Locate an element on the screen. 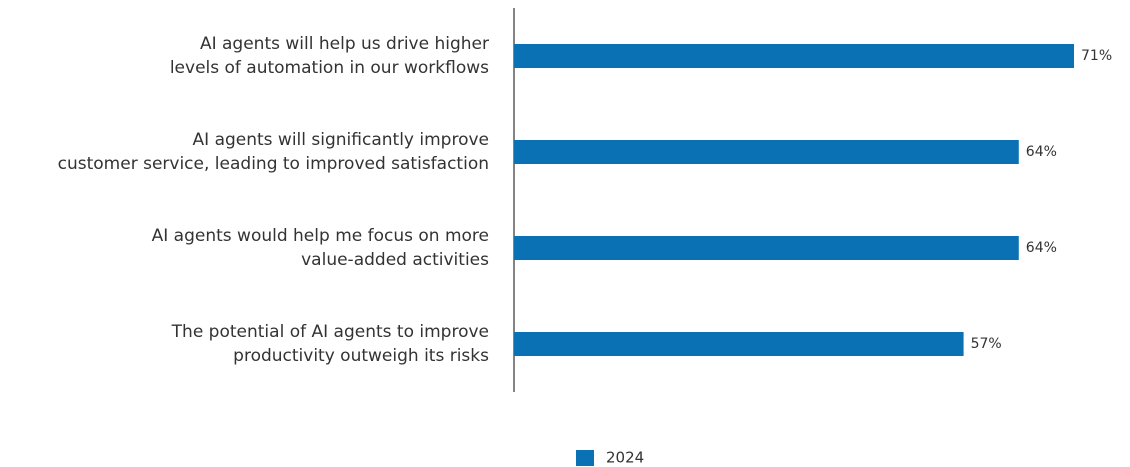 The image size is (1130, 467). category-label: AI agents will help us drive higher is located at coordinates (344, 44).